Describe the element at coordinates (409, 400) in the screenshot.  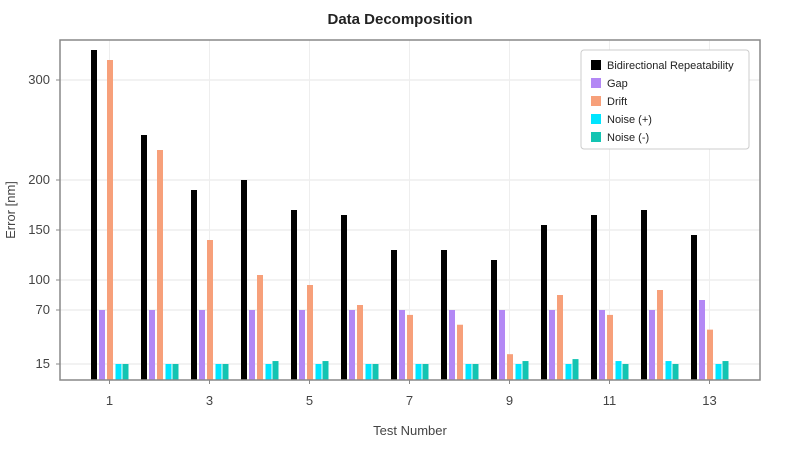
I see `x-tick-label: 7` at that location.